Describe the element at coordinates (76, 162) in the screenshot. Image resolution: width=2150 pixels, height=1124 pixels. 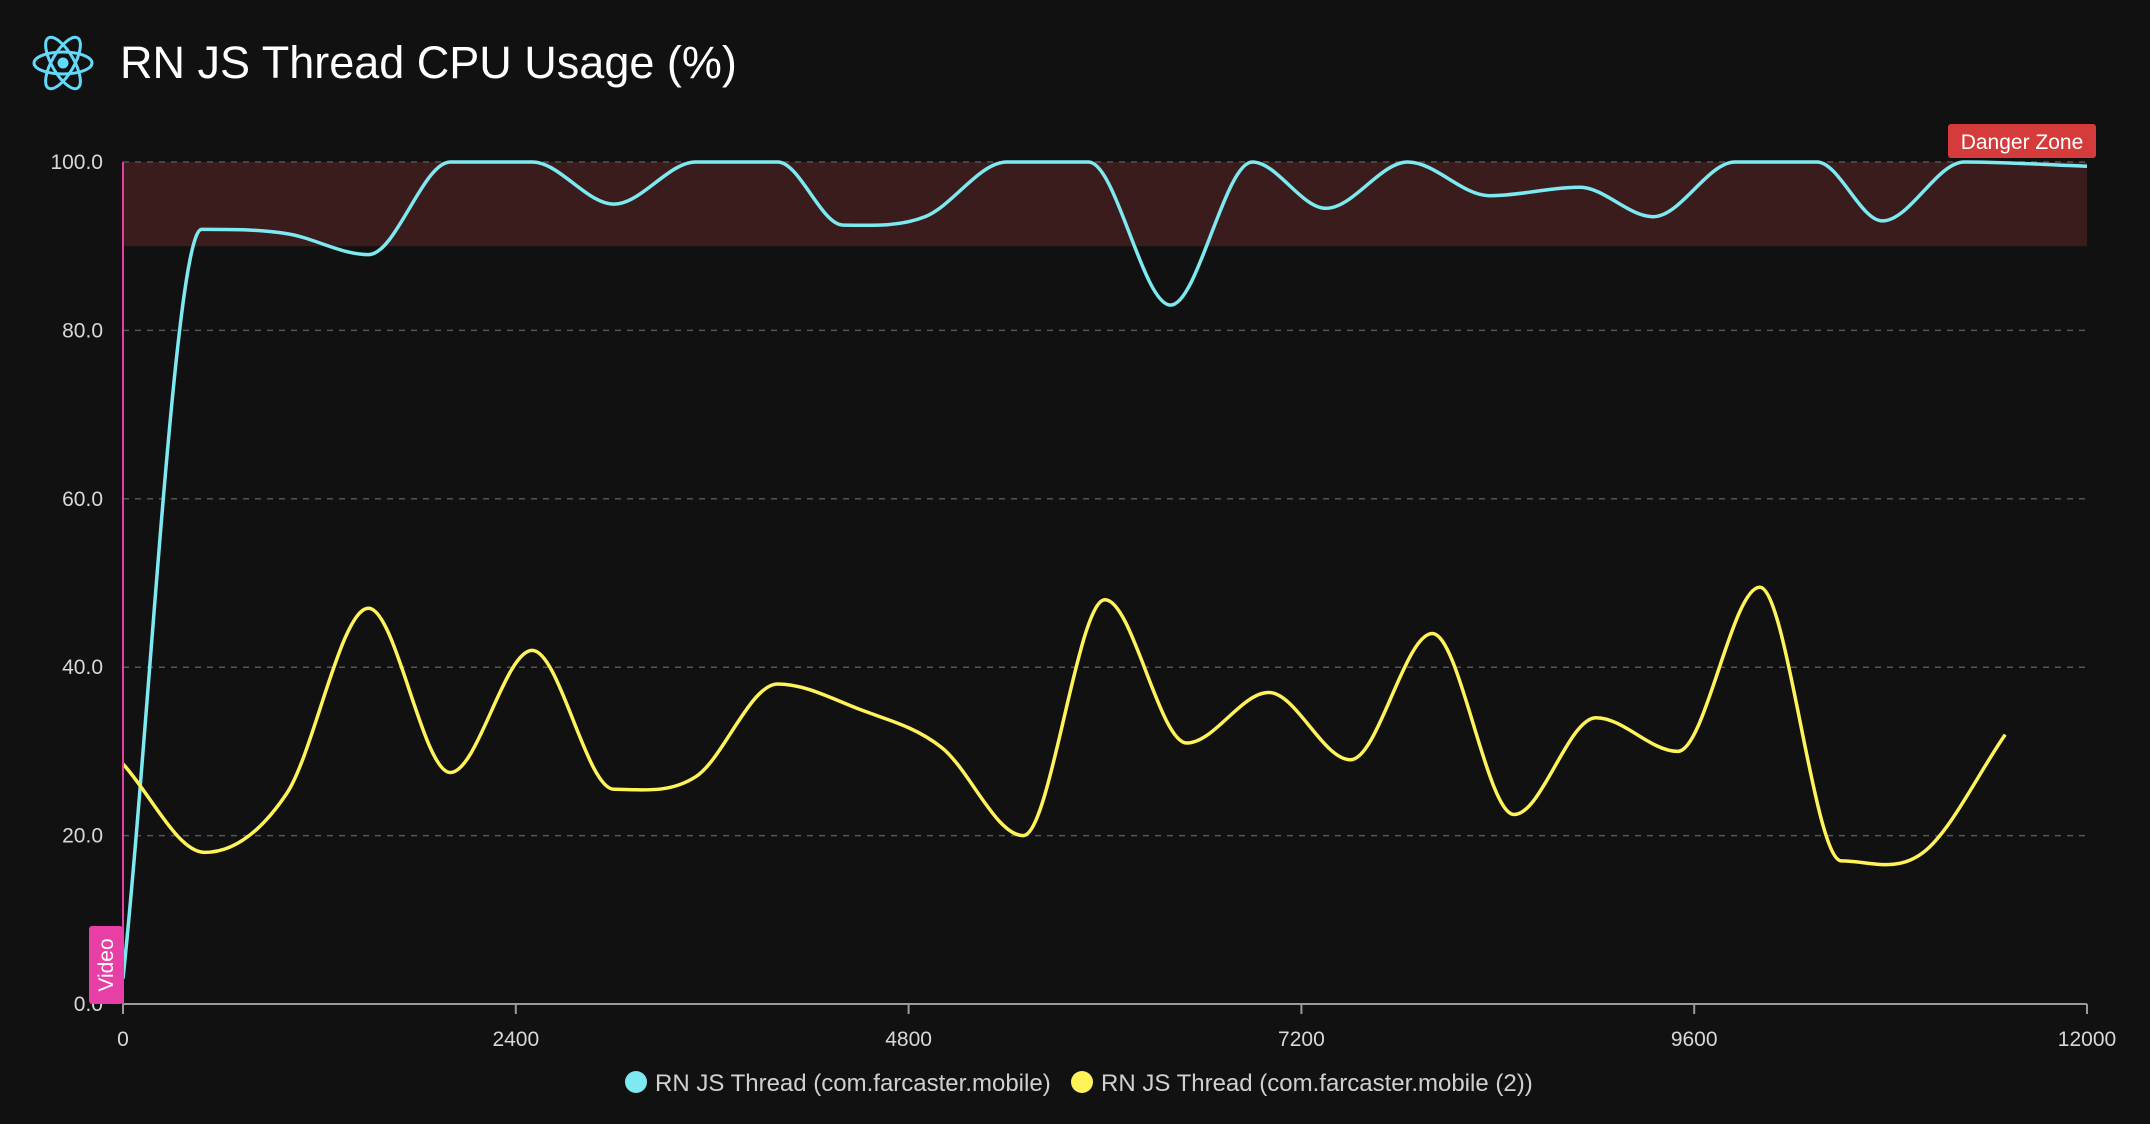
I see `y-tick-label: 100.0` at that location.